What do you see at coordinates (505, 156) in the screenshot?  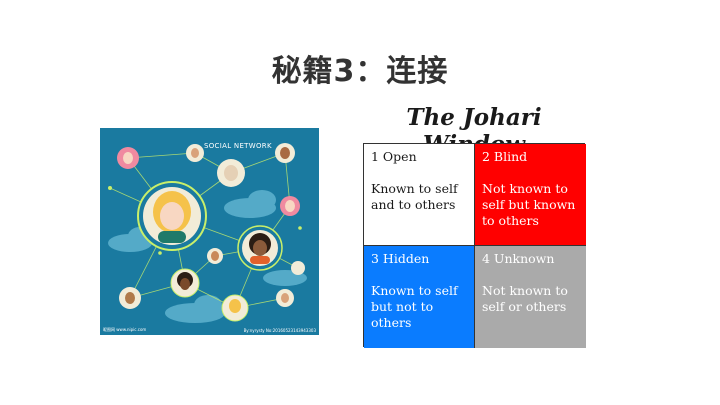 I see `cell-heading: 2 Blind` at bounding box center [505, 156].